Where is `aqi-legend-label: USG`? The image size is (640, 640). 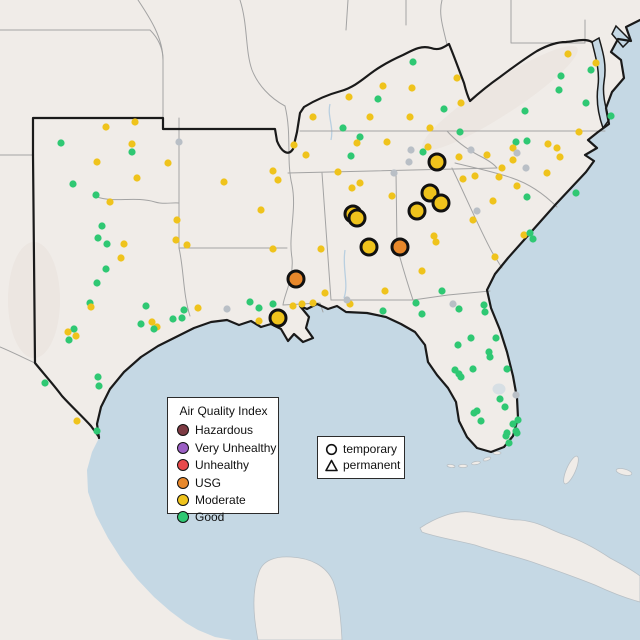
aqi-legend-label: USG is located at coordinates (208, 482).